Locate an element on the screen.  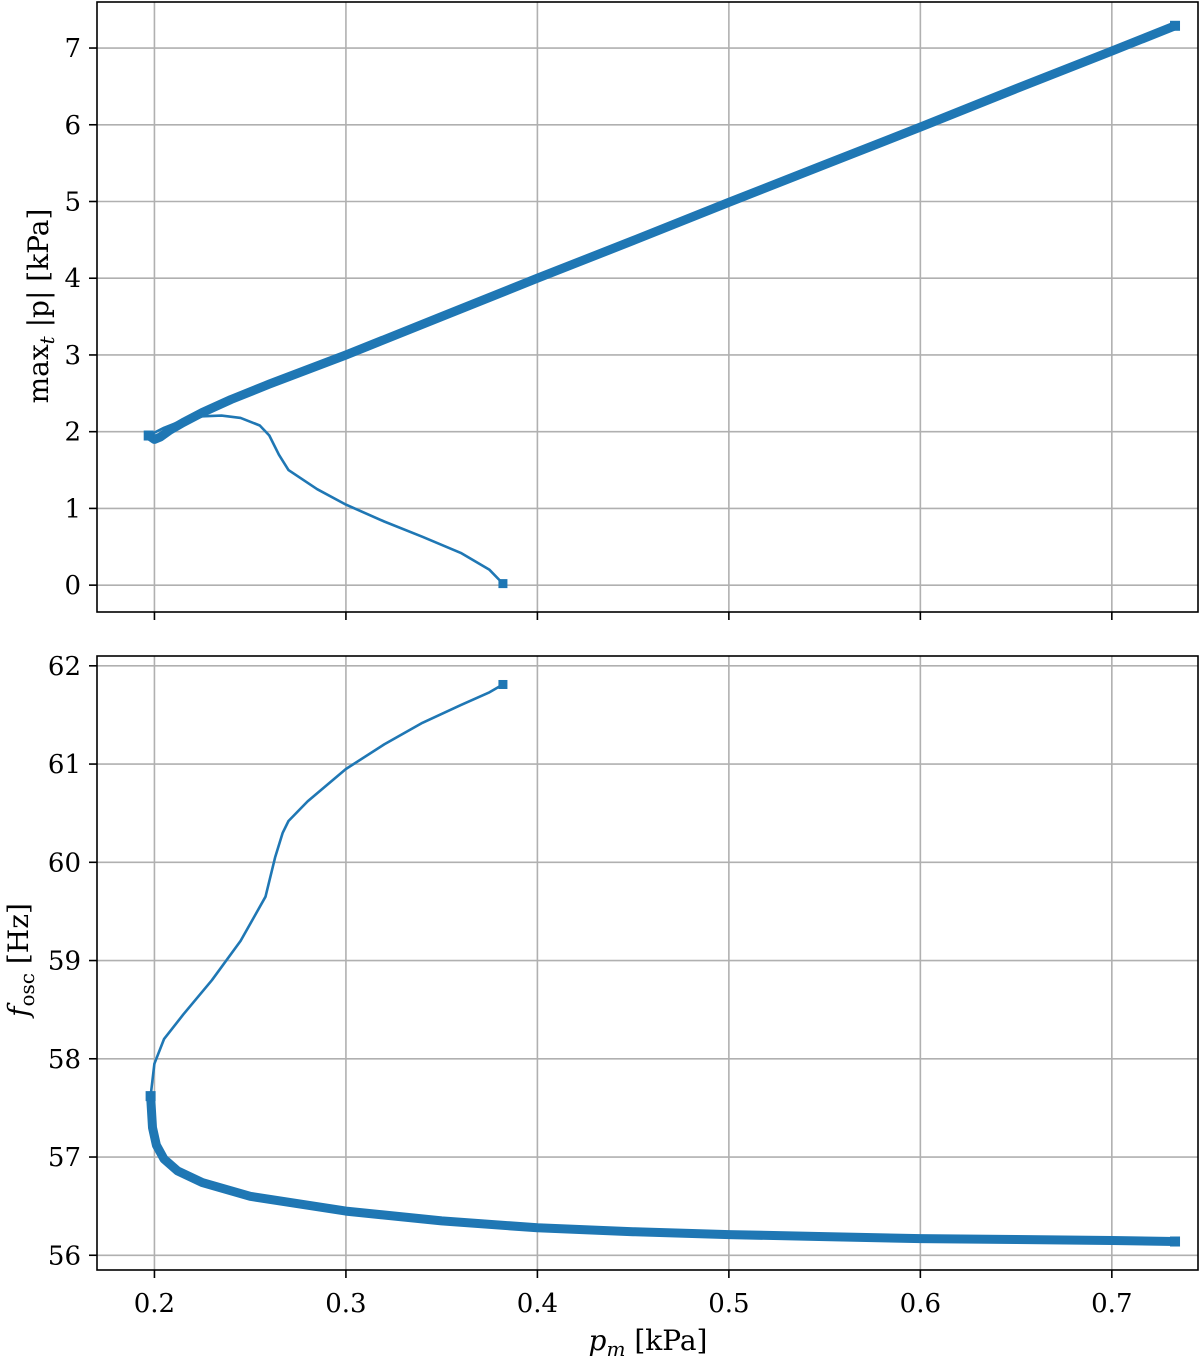
x-tick-label: 0.3 is located at coordinates (345, 1304).